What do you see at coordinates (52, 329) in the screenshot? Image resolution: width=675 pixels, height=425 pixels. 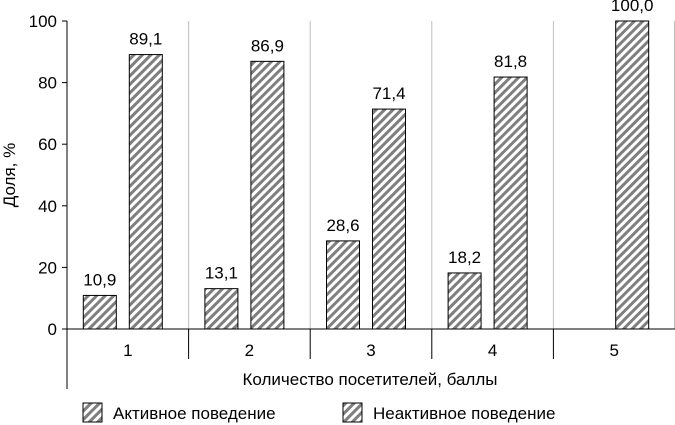 I see `y-tick-label: 0` at bounding box center [52, 329].